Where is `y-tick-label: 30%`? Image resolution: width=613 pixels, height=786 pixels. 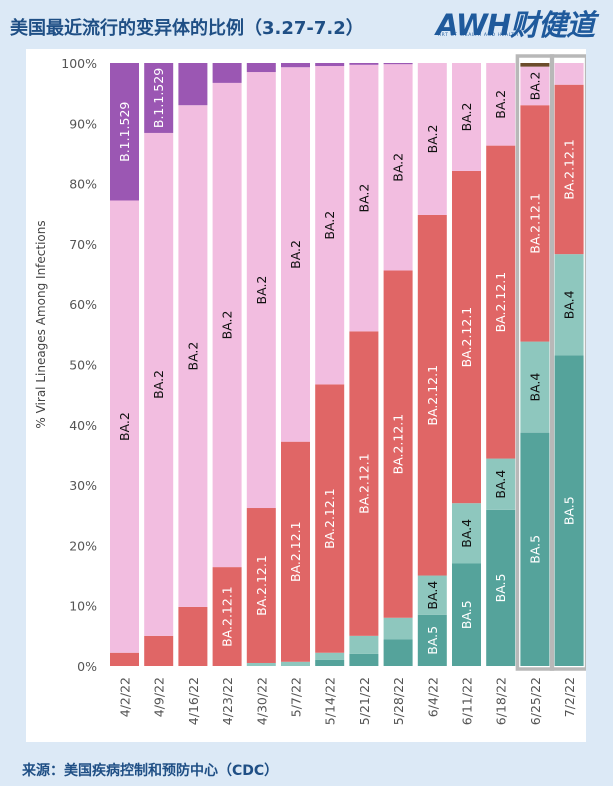
y-tick-label: 30% is located at coordinates (83, 485).